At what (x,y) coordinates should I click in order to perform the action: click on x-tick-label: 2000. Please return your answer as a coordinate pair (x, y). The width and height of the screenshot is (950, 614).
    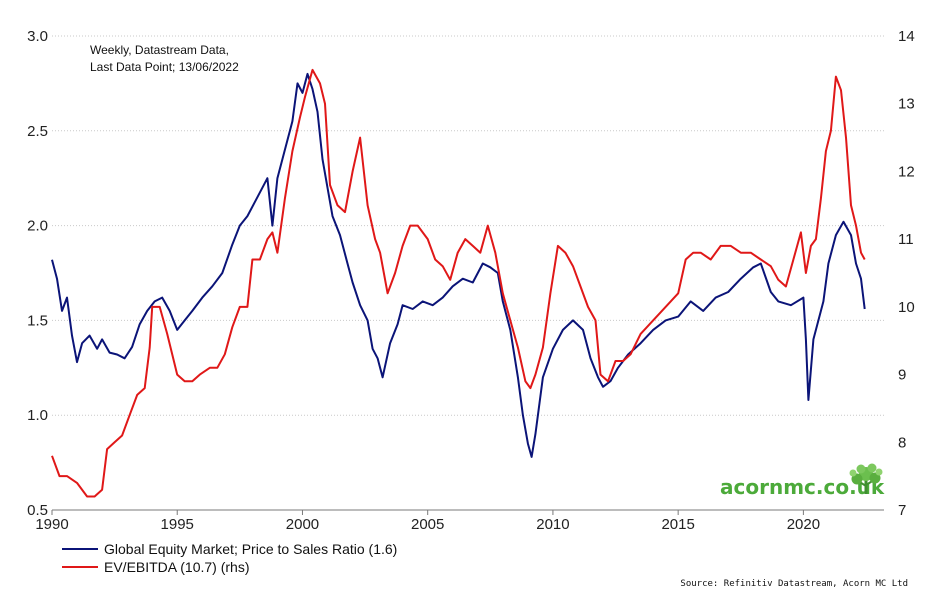
    Looking at the image, I should click on (302, 524).